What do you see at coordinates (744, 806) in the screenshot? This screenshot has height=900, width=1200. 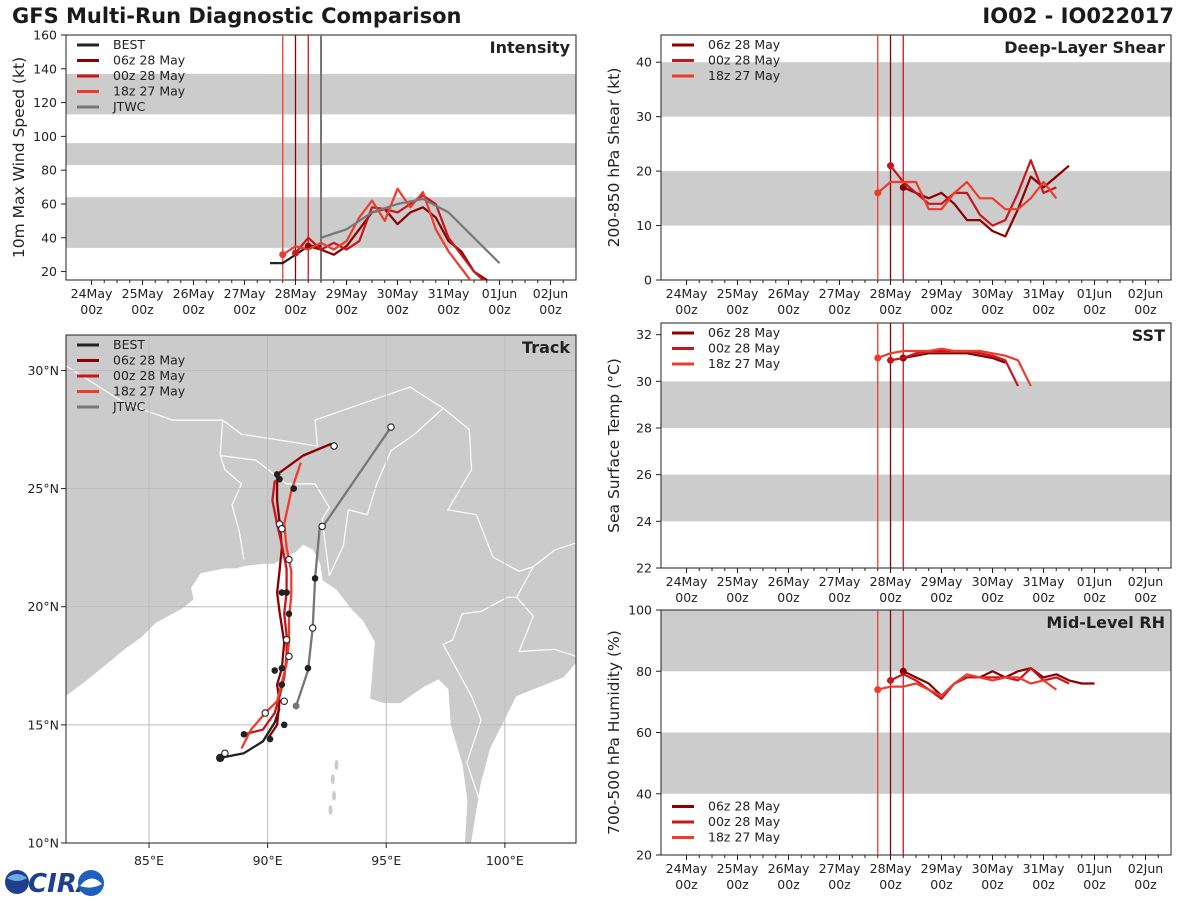 I see `rh-legend-label: 06z 28 May` at bounding box center [744, 806].